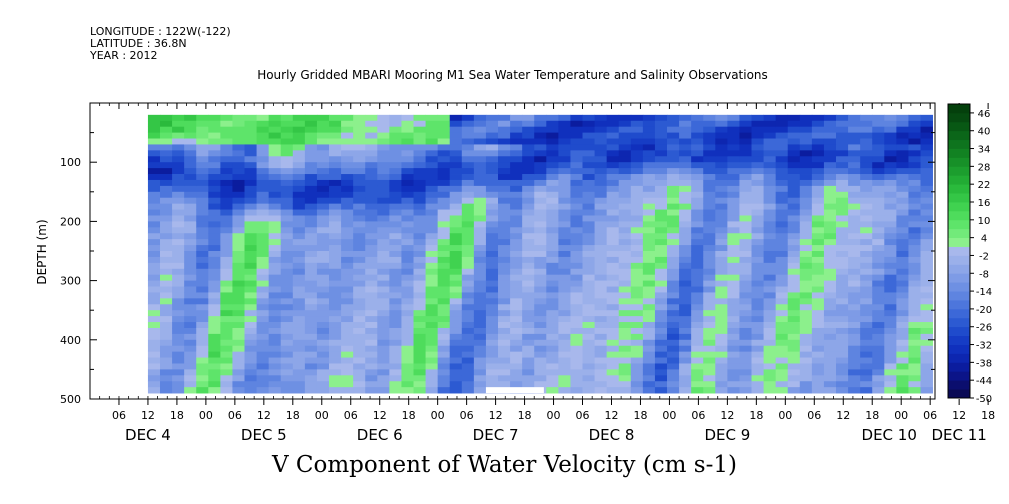  Describe the element at coordinates (70, 399) in the screenshot. I see `y-tick-label: 500` at that location.